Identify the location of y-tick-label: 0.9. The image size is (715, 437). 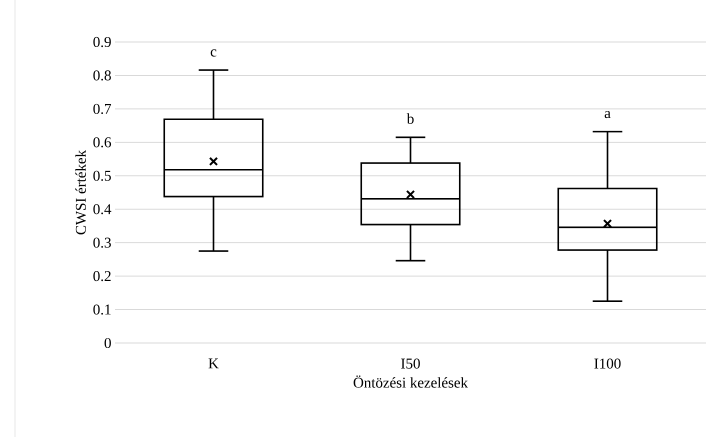
(102, 42).